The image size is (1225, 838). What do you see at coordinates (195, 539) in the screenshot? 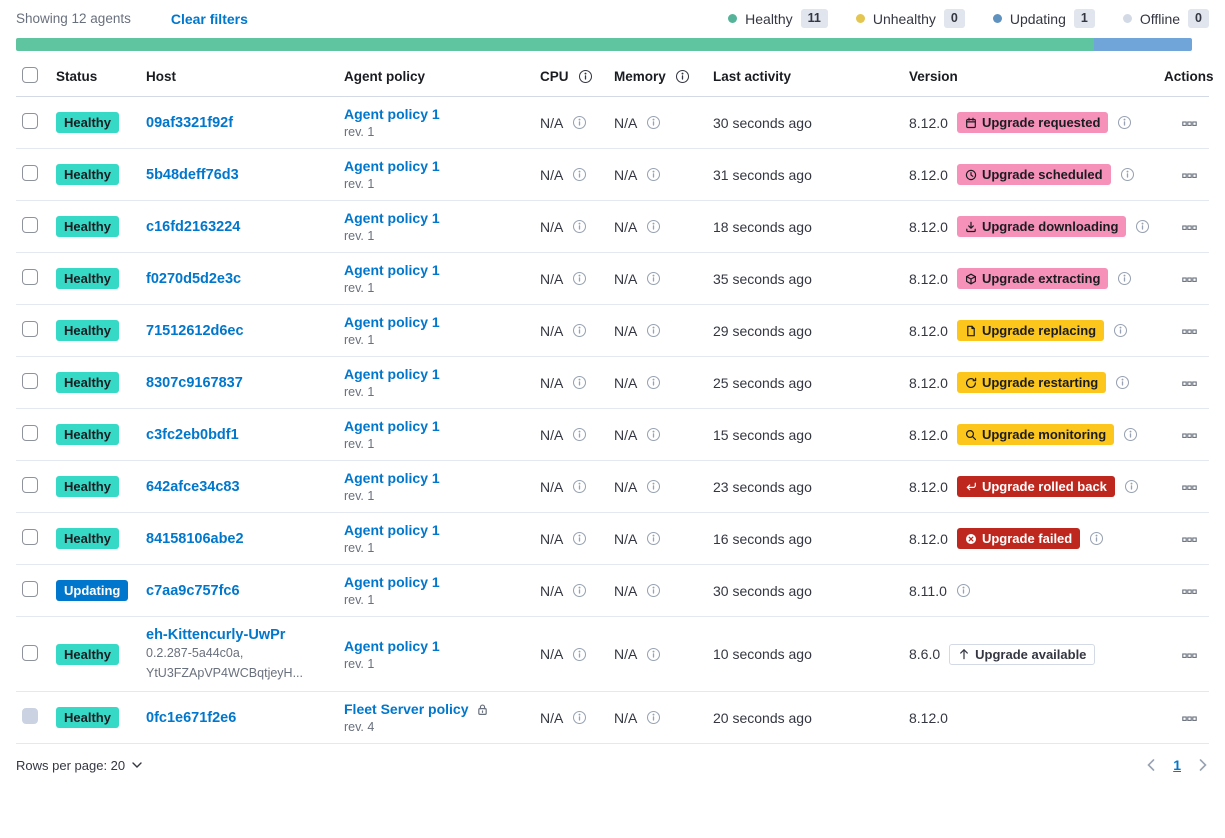
I see `host-link: 84158106abe2` at bounding box center [195, 539].